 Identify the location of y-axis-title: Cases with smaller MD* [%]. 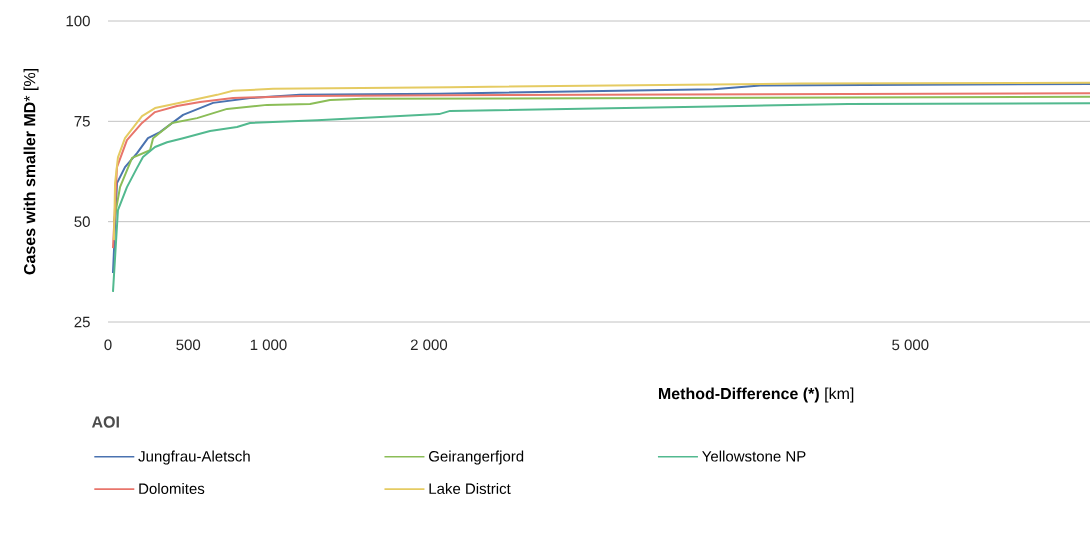
(31, 172).